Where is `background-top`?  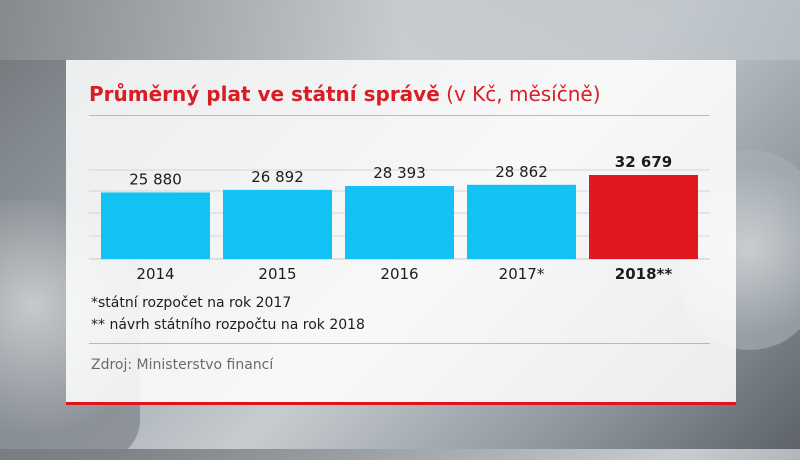
background-top is located at coordinates (400, 30).